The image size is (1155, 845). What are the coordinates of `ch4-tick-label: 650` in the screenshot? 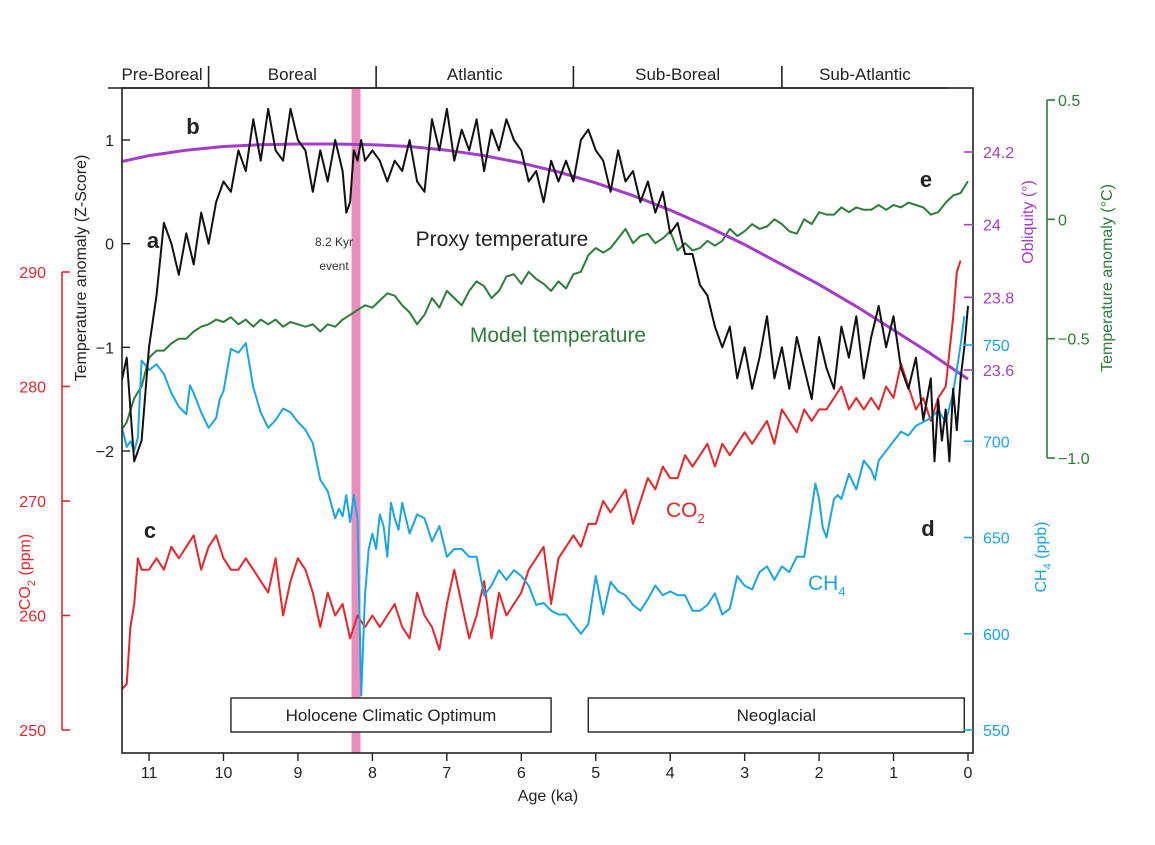 It's located at (996, 539).